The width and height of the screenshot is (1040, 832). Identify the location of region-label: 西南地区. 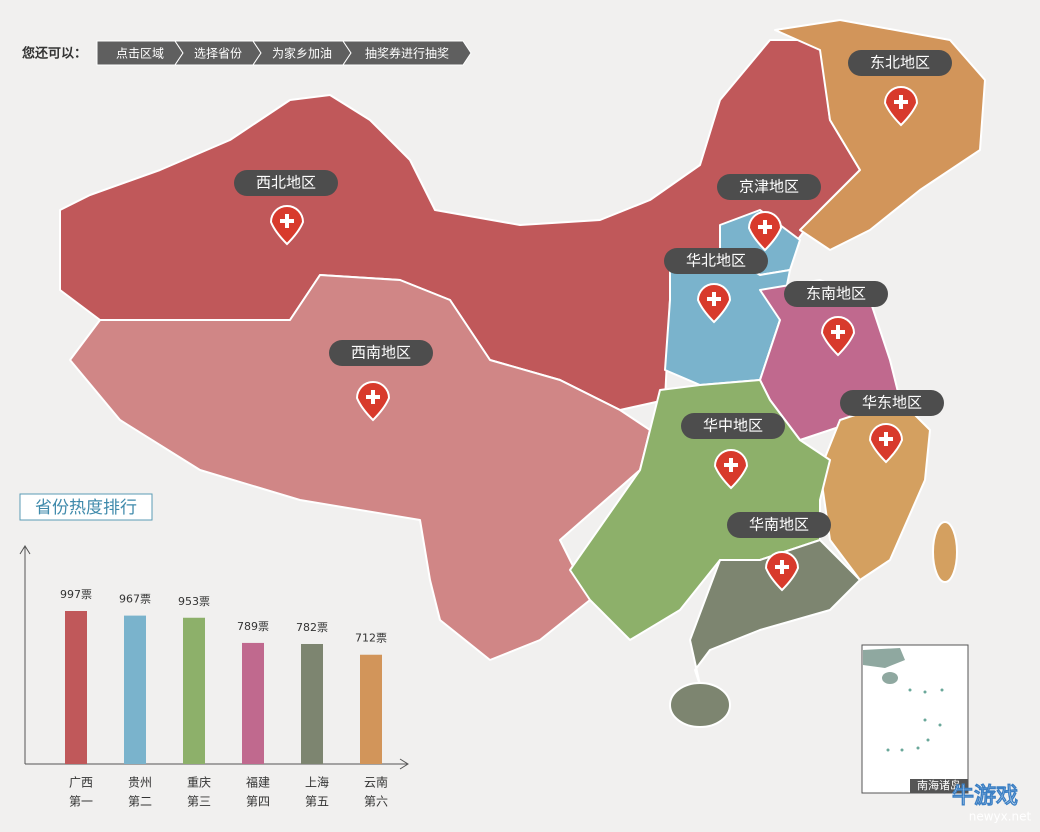
(381, 353).